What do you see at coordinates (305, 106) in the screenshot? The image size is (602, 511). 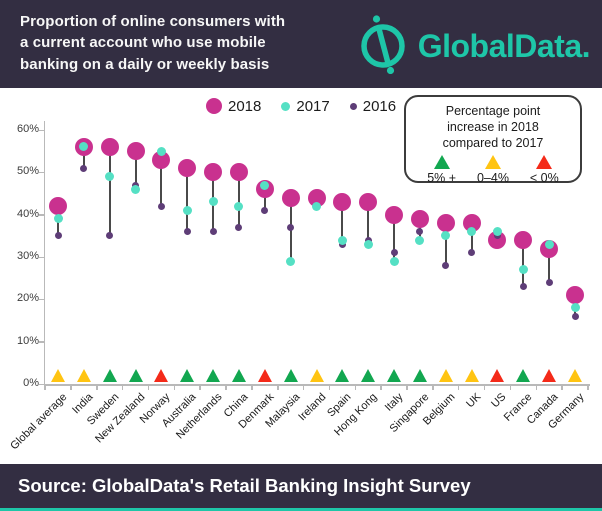 I see `legend-item-2017: 2017` at bounding box center [305, 106].